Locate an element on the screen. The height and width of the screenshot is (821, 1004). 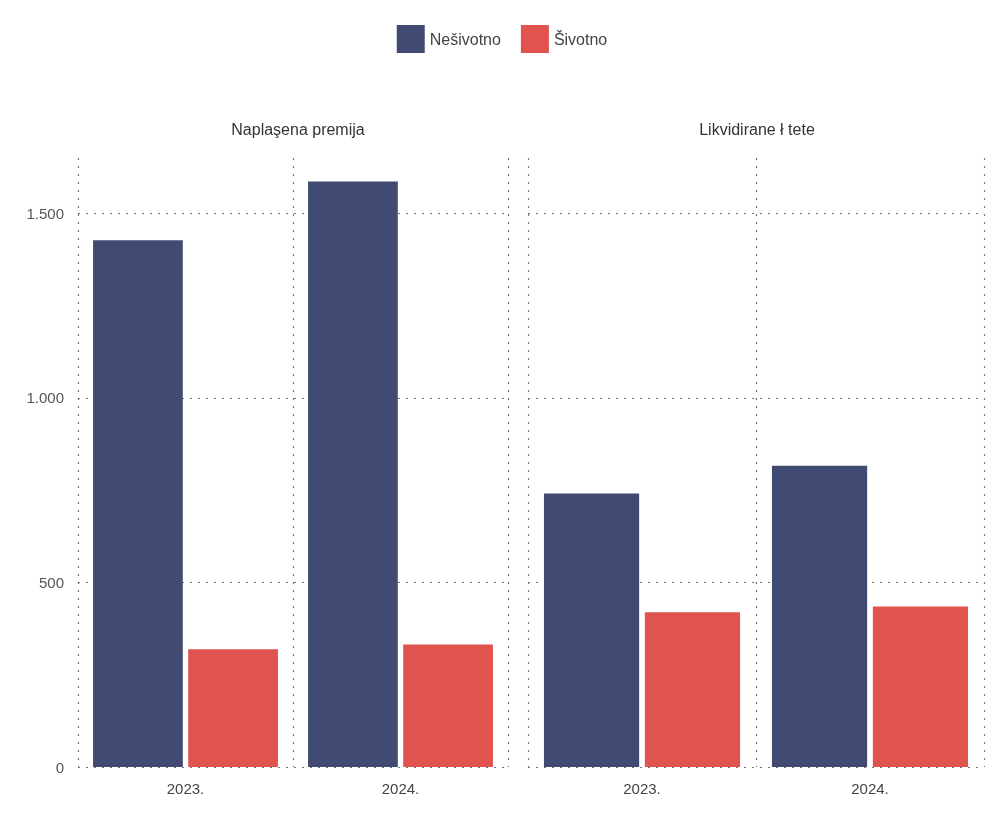
chart-title: Likvidirane ł tete is located at coordinates (757, 129).